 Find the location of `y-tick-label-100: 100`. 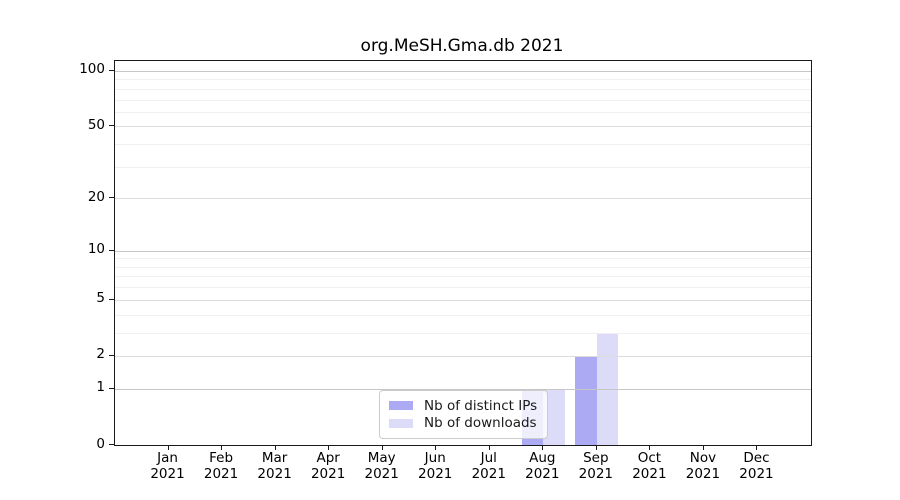

y-tick-label-100: 100 is located at coordinates (92, 69).